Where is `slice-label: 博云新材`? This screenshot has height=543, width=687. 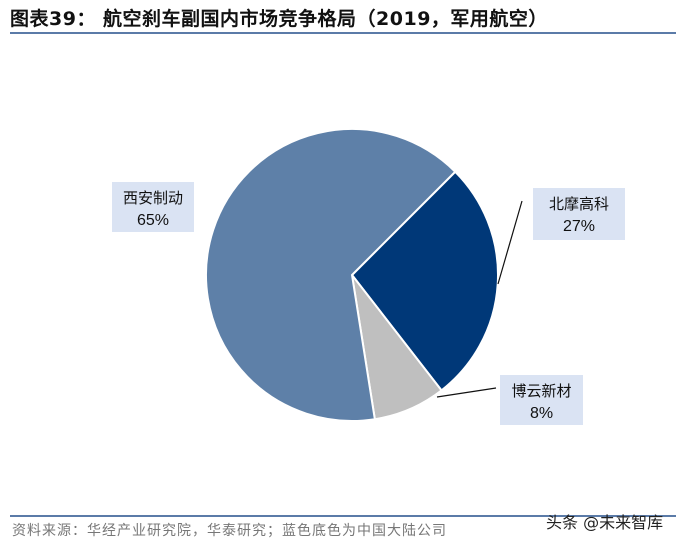
slice-label: 博云新材 is located at coordinates (541, 391).